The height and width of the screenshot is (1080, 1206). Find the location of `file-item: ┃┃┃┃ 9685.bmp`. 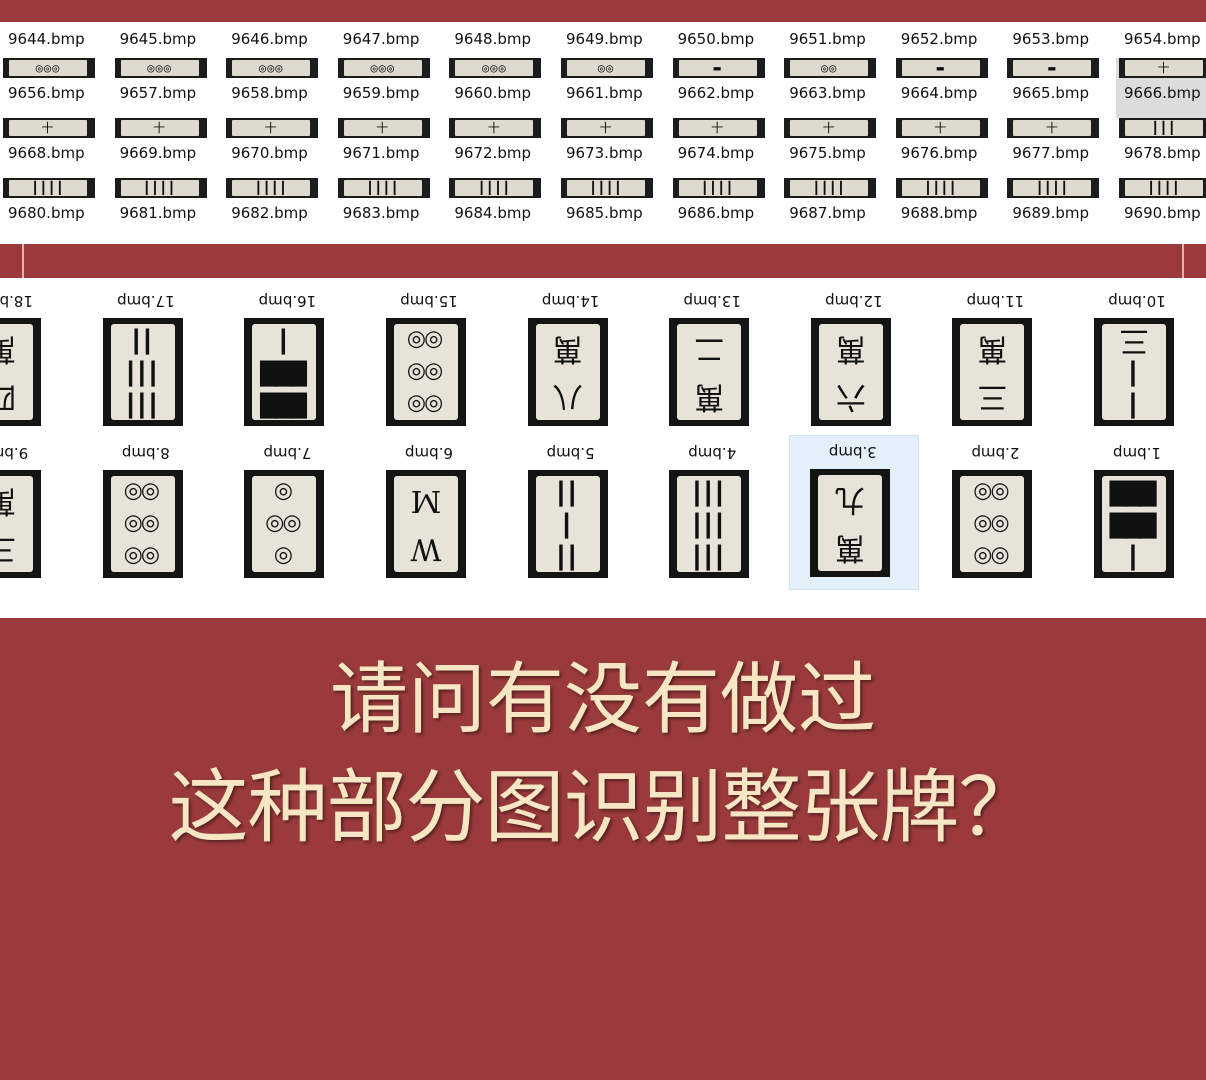

file-item: ┃┃┃┃ 9685.bmp is located at coordinates (614, 208).